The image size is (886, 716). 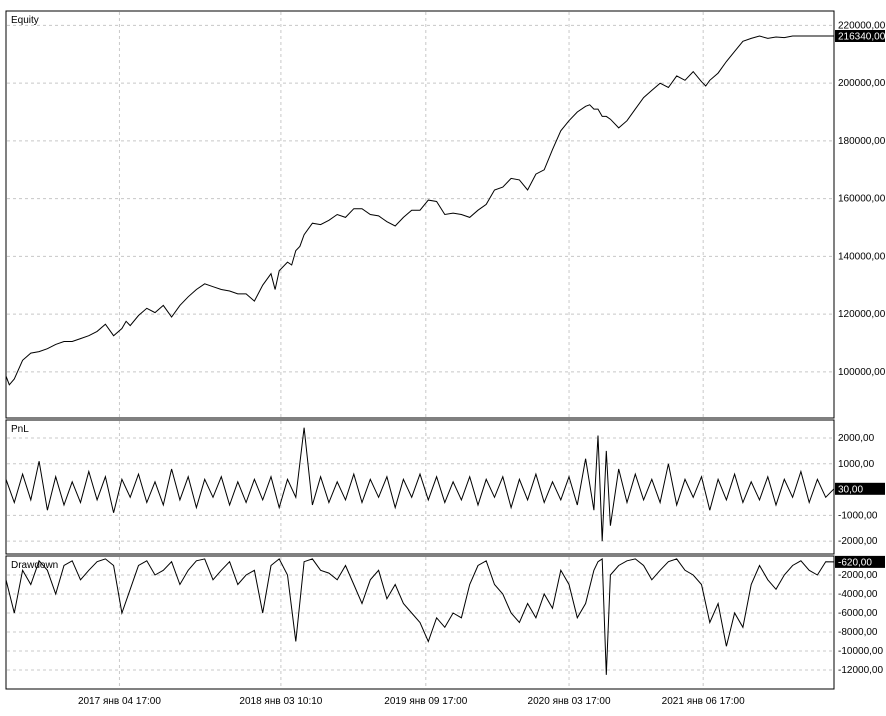 What do you see at coordinates (858, 632) in the screenshot?
I see `drawdown-ytick-label: -8000,00` at bounding box center [858, 632].